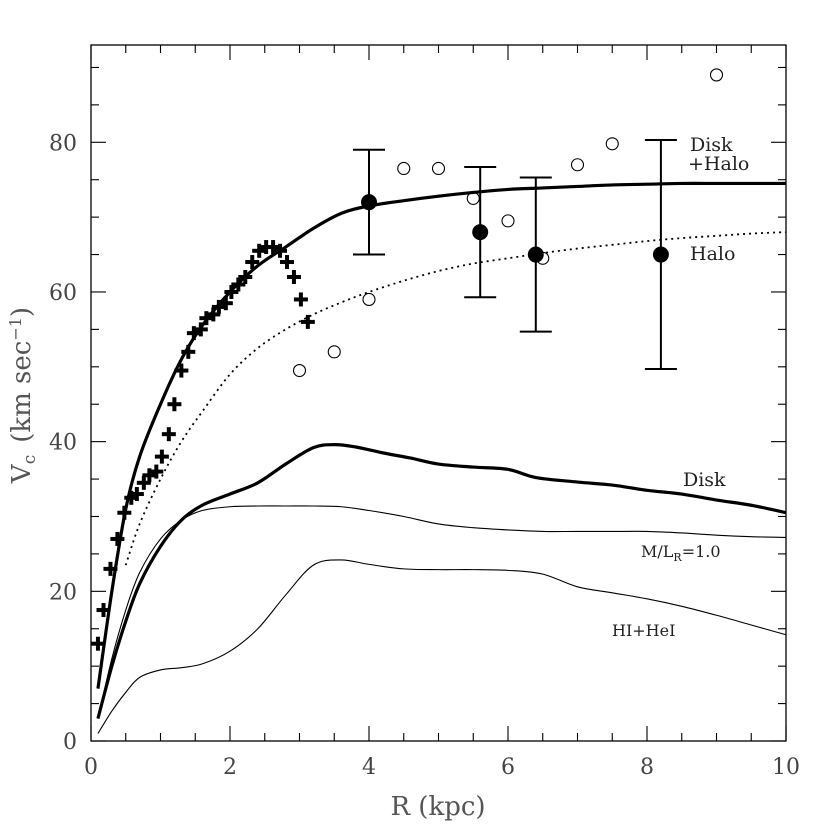  I want to click on annotation-ml-sub: R, so click(677, 557).